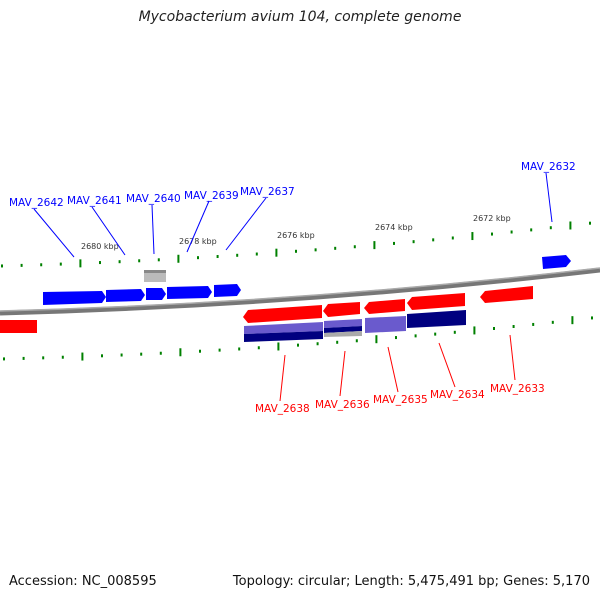  I want to click on gene-label: MAV_2636, so click(342, 405).